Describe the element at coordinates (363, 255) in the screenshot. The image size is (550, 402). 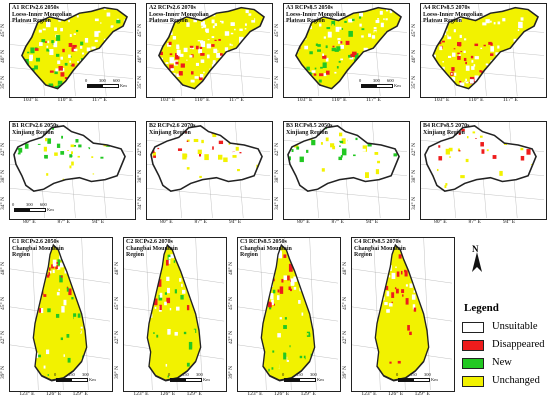
I see `panel-region-2: Region` at that location.